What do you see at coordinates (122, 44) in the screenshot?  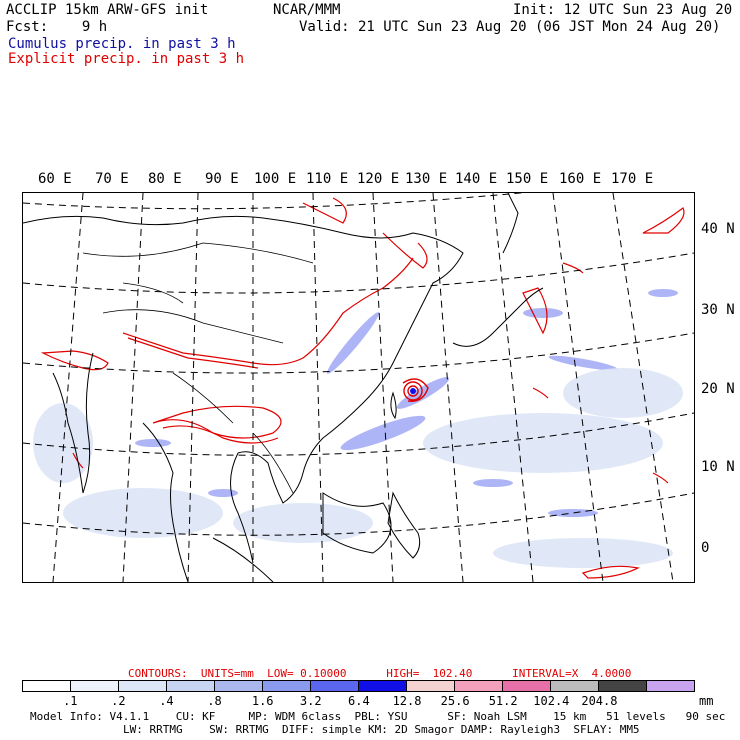 I see `legend-cumulus-precip: Cumulus precip. in past 3 h` at bounding box center [122, 44].